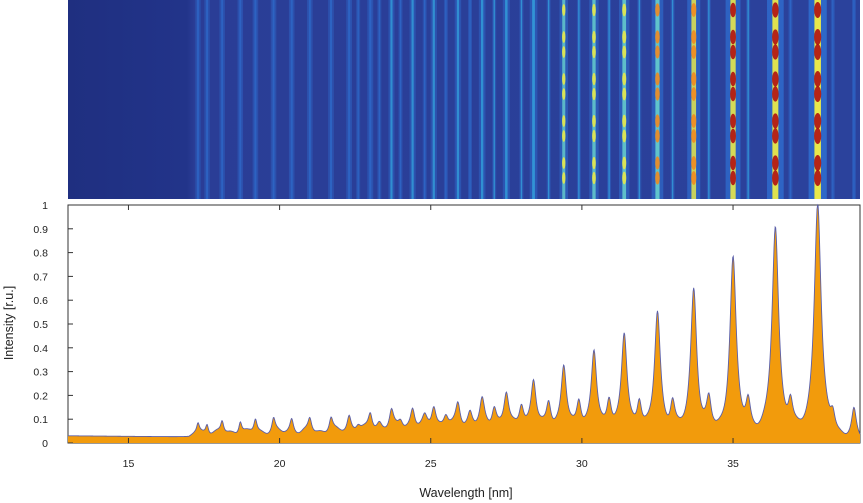 The width and height of the screenshot is (863, 503). What do you see at coordinates (40, 396) in the screenshot?
I see `y-tick-label: 0.2` at bounding box center [40, 396].